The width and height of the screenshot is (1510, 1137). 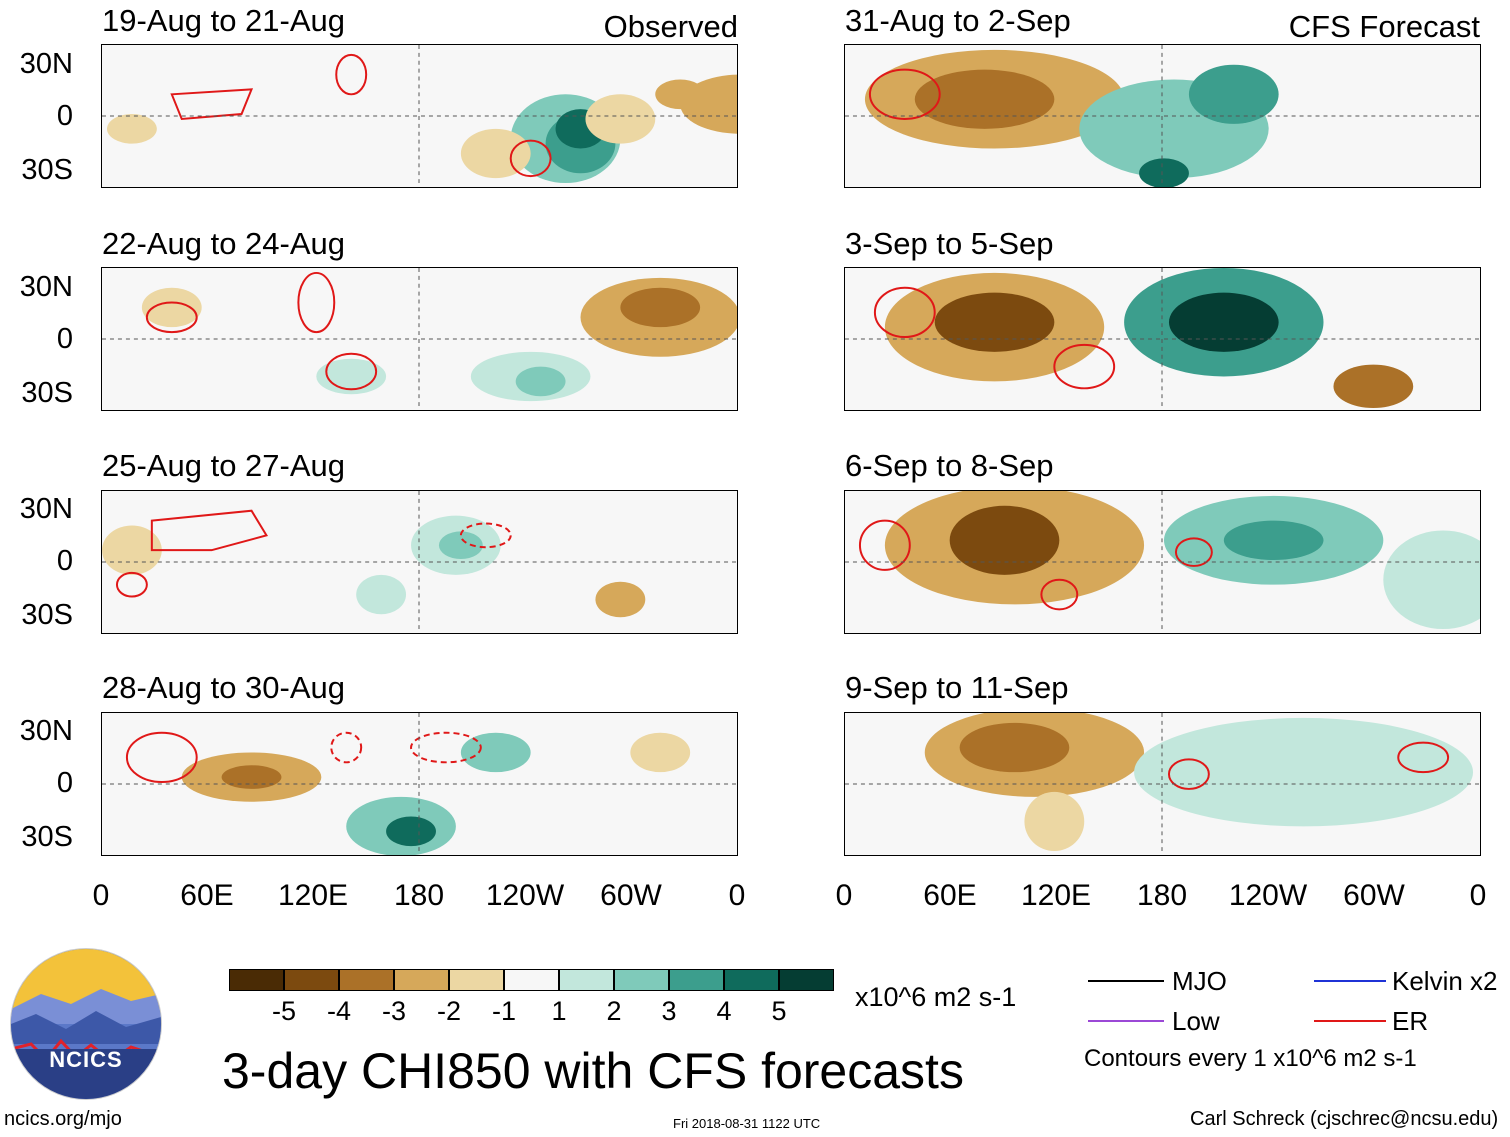 What do you see at coordinates (1196, 1021) in the screenshot?
I see `legend-low-label: Low` at bounding box center [1196, 1021].